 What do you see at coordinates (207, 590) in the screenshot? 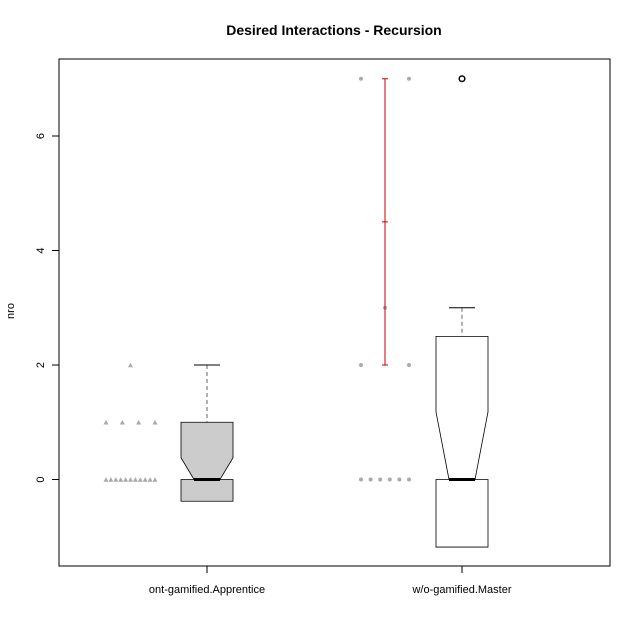
I see `x-tick-label: ont-gamified.Apprentice` at bounding box center [207, 590].